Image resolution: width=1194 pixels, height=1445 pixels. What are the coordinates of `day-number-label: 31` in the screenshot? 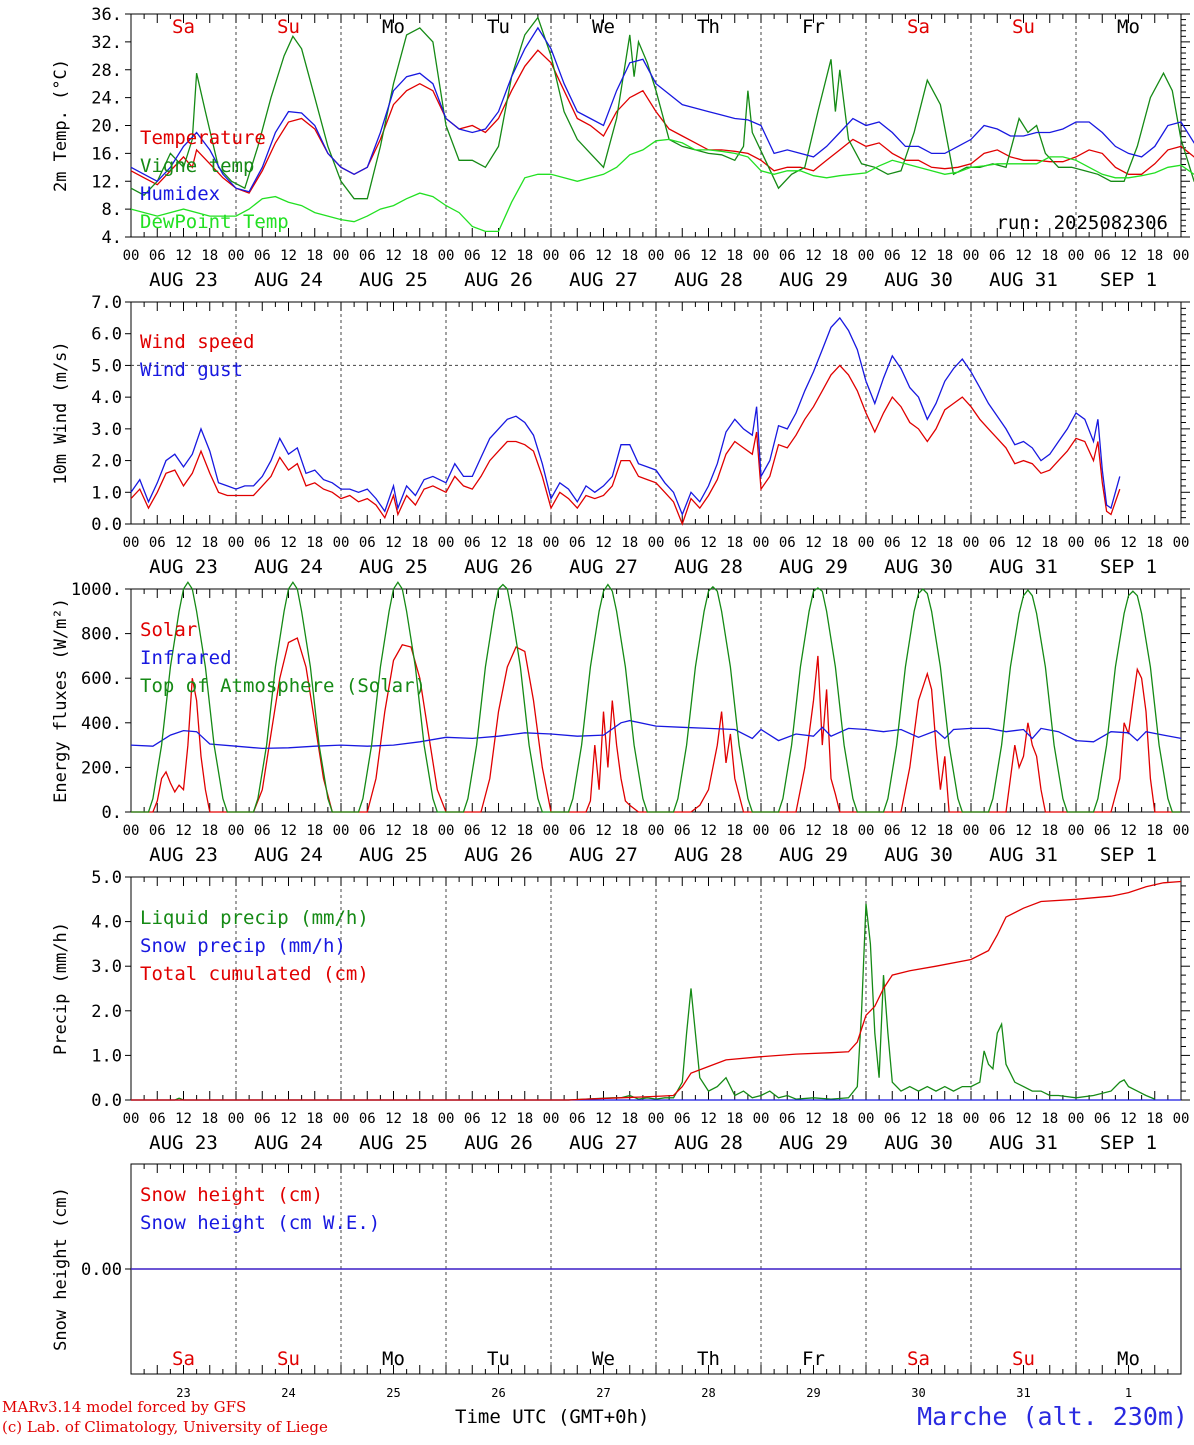 It's located at (1023, 1393).